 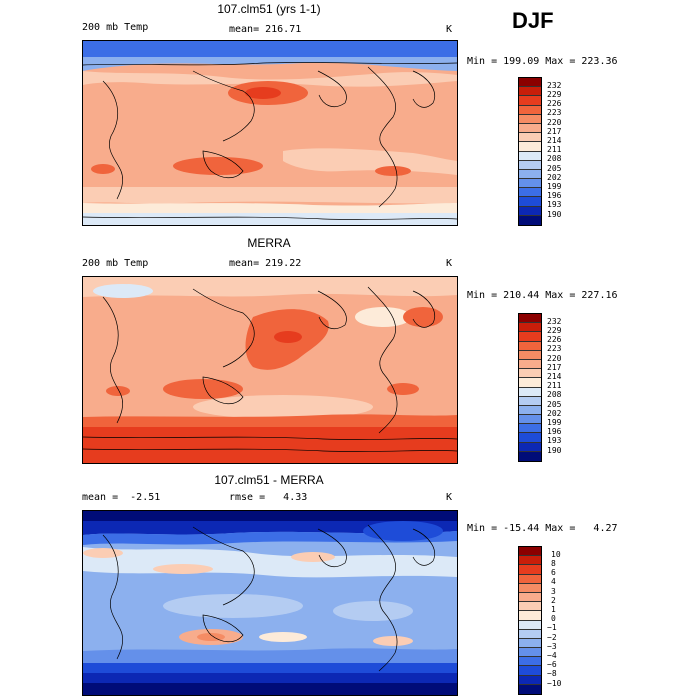 What do you see at coordinates (269, 480) in the screenshot?
I see `panel-diff-title: 107.clm51 - MERRA` at bounding box center [269, 480].